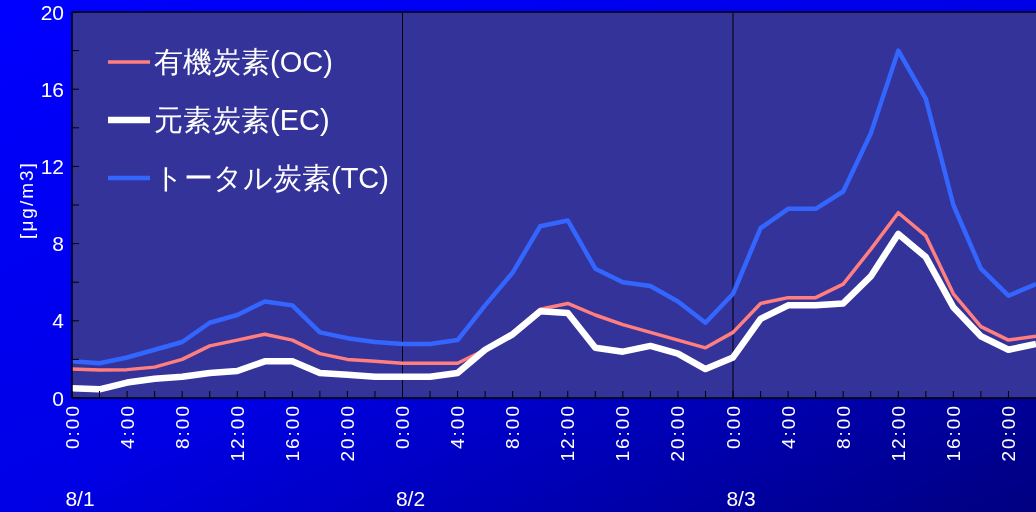 The image size is (1036, 512). Describe the element at coordinates (58, 244) in the screenshot. I see `y-tick-label: 8` at that location.